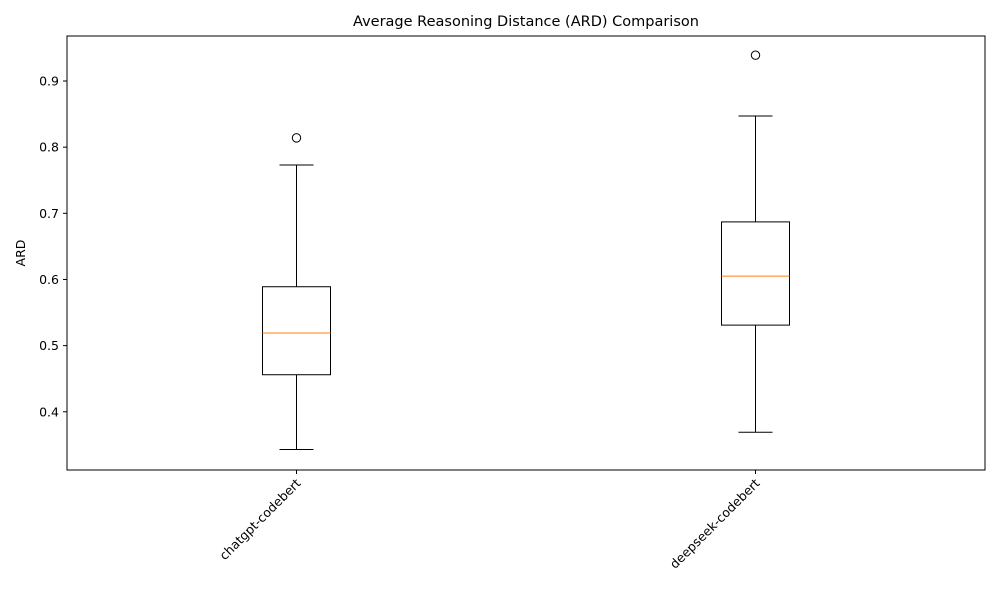  Describe the element at coordinates (49, 147) in the screenshot. I see `y-tick-label: 0.8` at that location.